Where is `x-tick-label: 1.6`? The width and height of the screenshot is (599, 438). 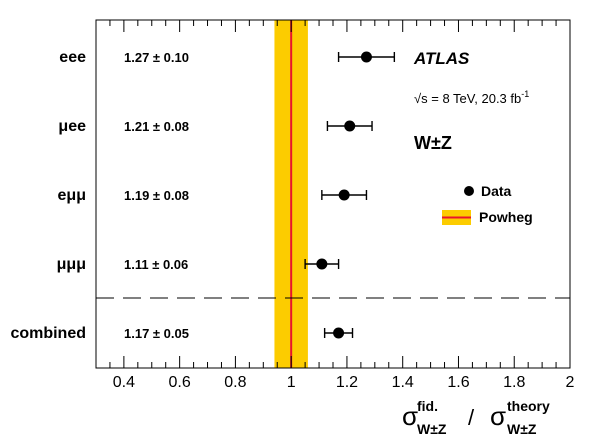 x-tick-label: 1.6 is located at coordinates (458, 382).